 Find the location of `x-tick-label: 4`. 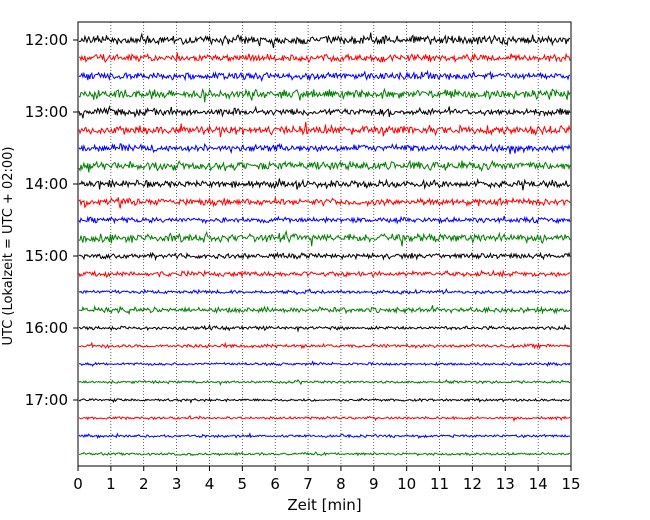

x-tick-label: 4 is located at coordinates (210, 484).